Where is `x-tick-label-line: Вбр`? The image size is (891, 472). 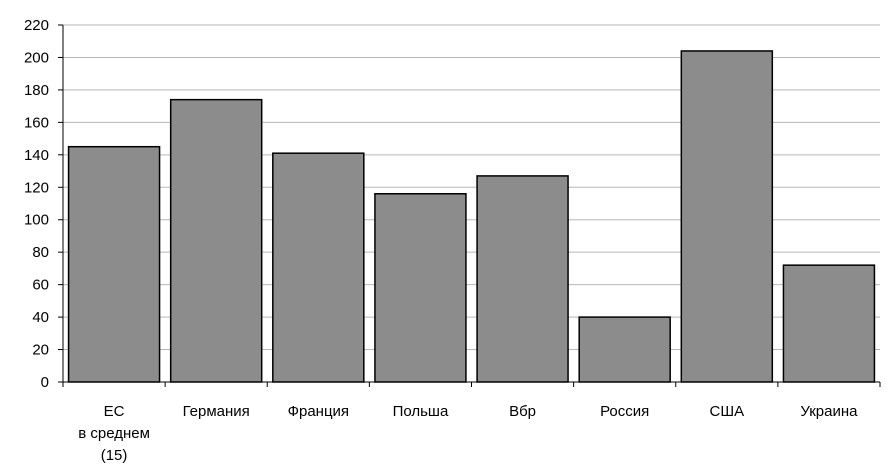
x-tick-label-line: Вбр is located at coordinates (522, 411).